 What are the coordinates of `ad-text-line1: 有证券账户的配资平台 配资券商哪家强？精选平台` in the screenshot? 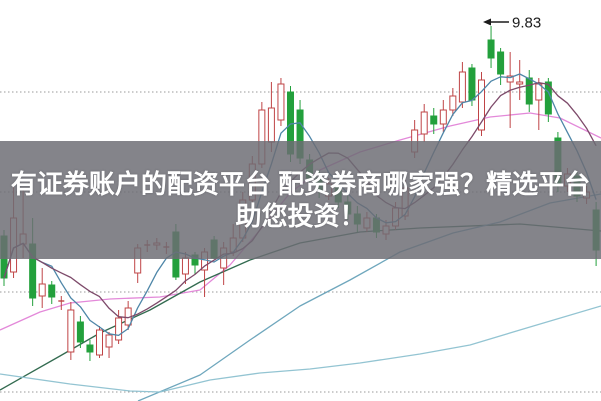 It's located at (300, 184).